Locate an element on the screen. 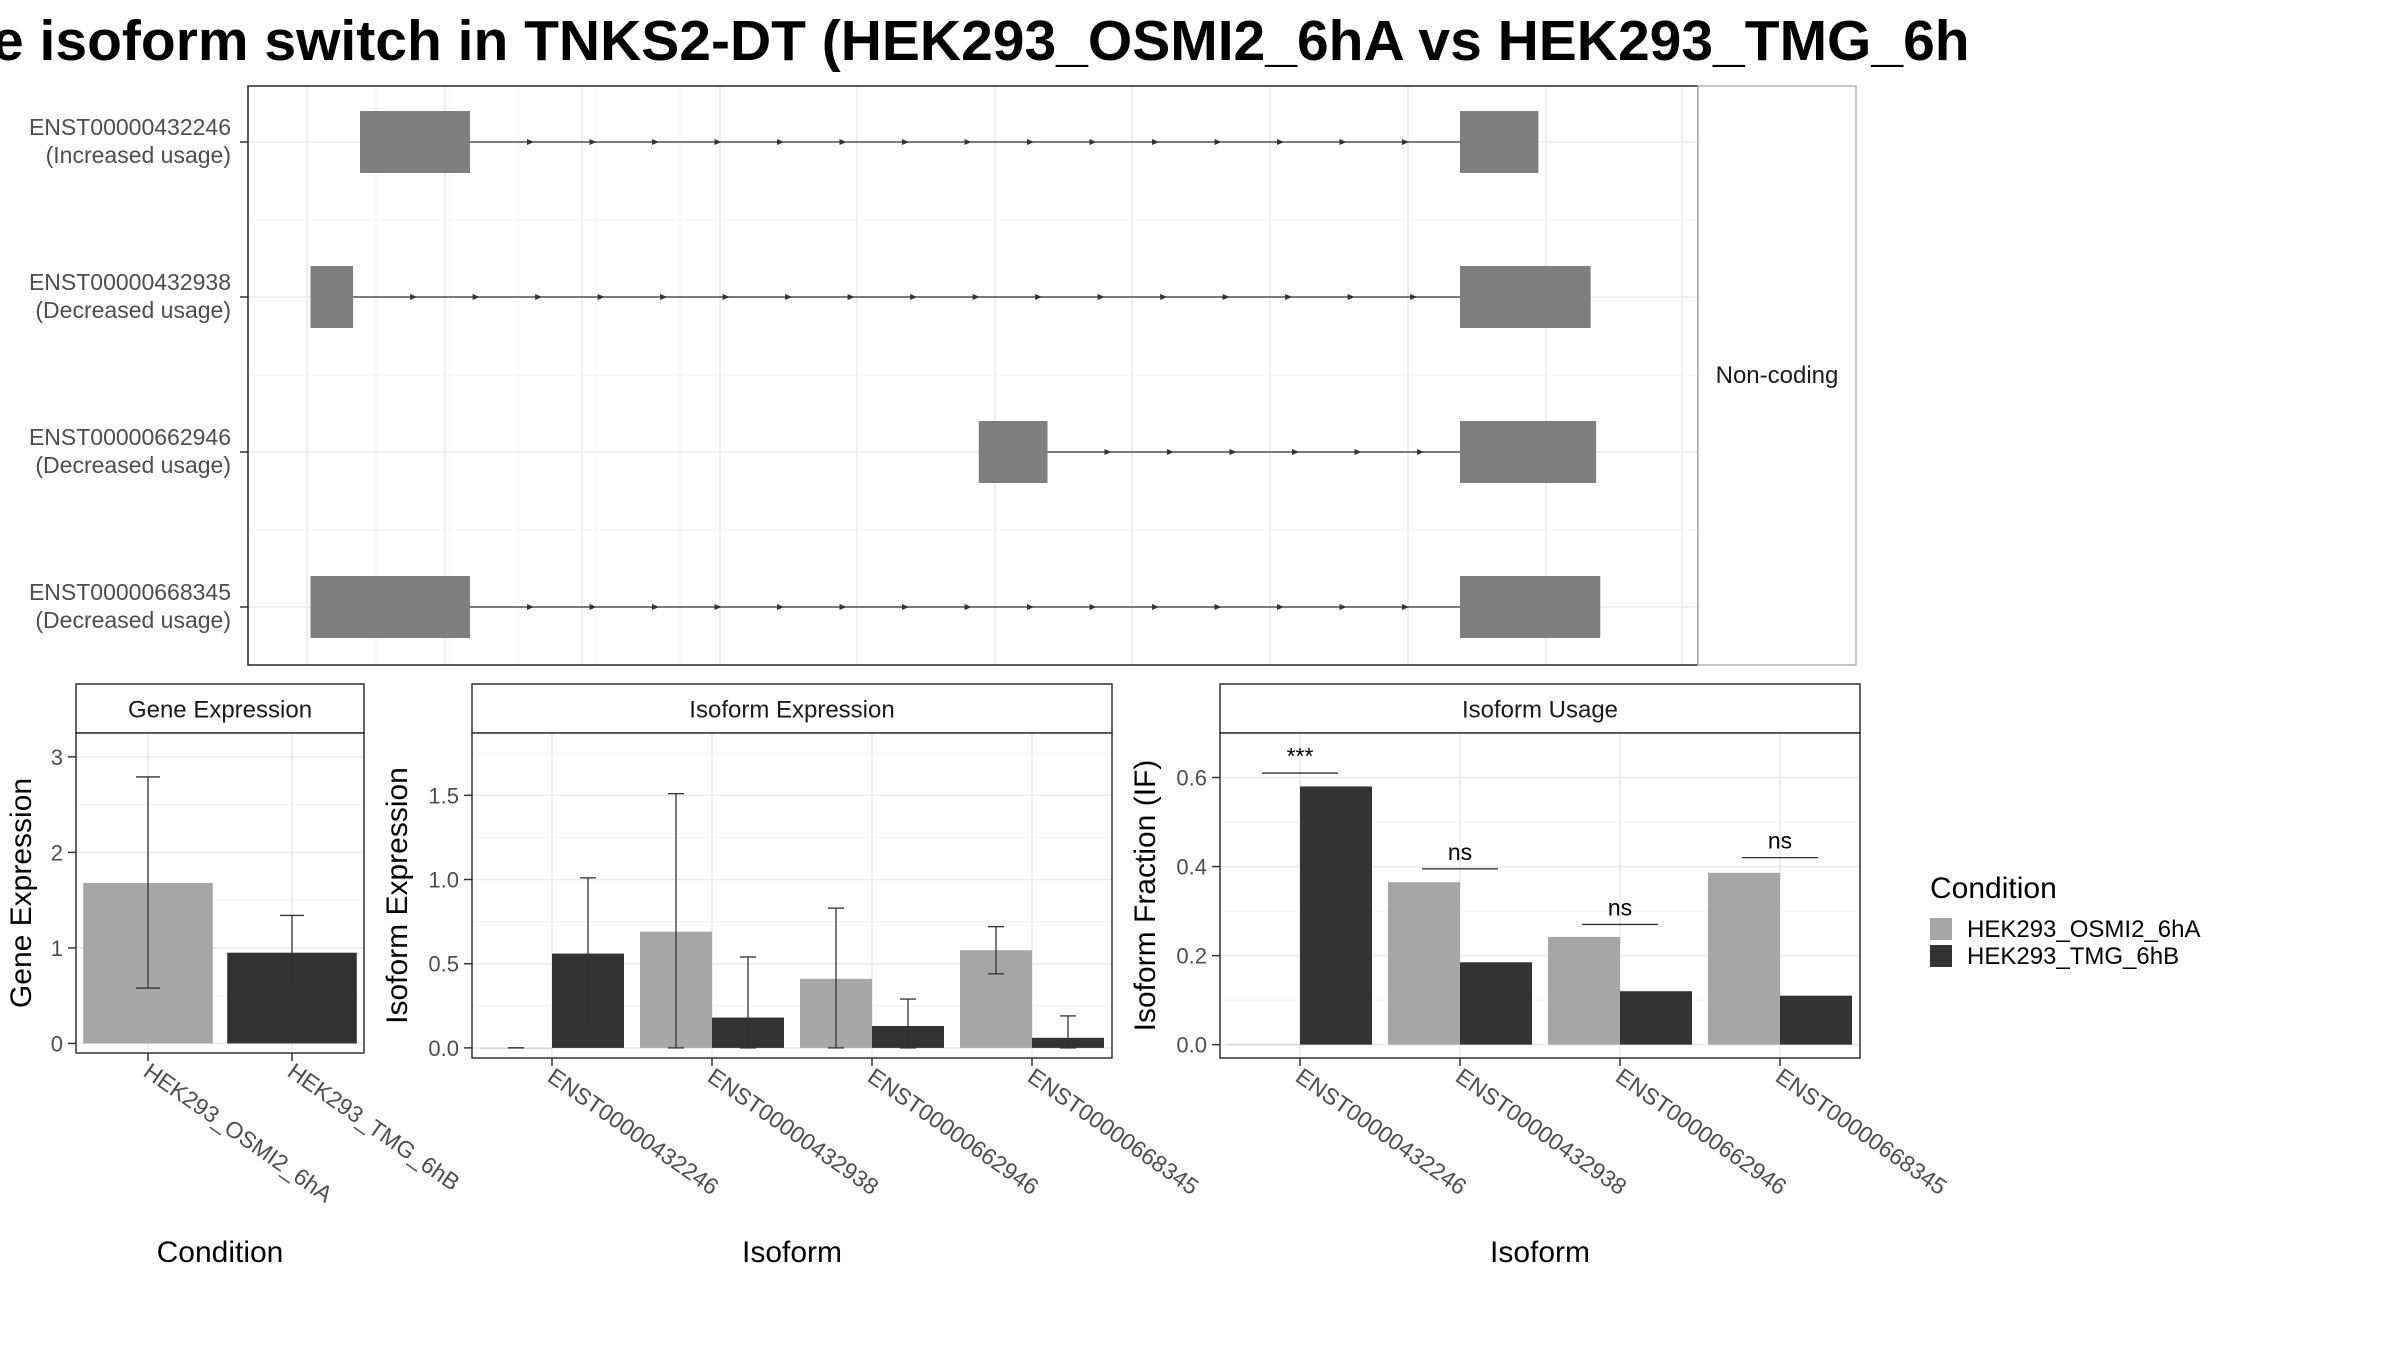  panel-title: Isoform Usage is located at coordinates (1540, 710).